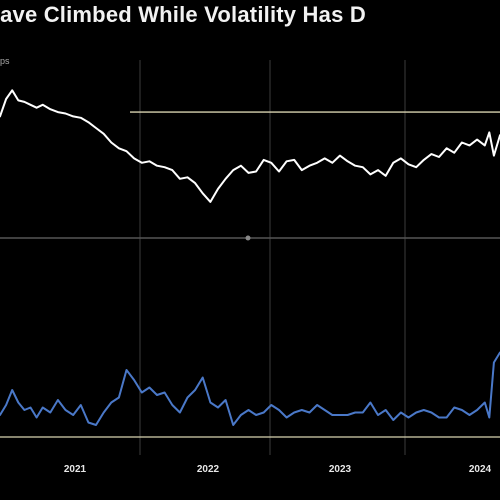 The width and height of the screenshot is (500, 500). What do you see at coordinates (5, 61) in the screenshot?
I see `unit-label: ps` at bounding box center [5, 61].